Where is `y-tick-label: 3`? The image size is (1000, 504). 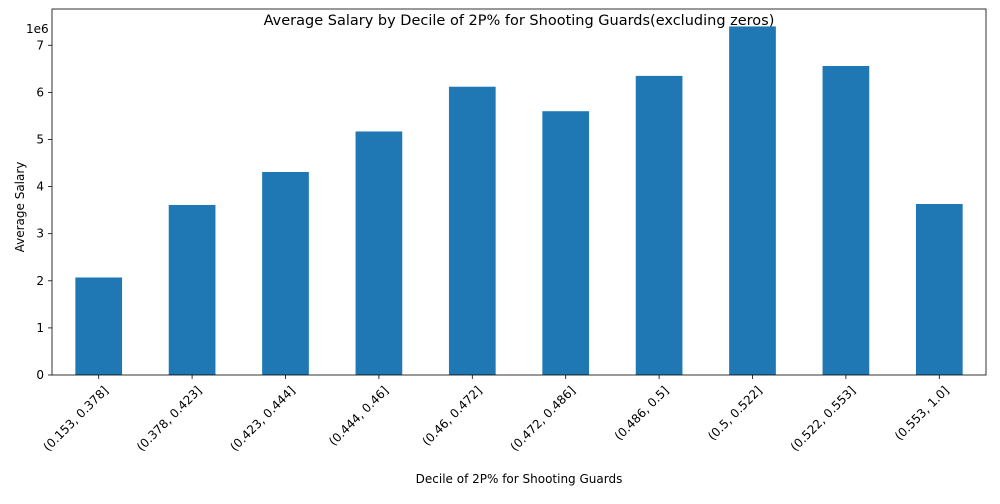 y-tick-label: 3 is located at coordinates (40, 234).